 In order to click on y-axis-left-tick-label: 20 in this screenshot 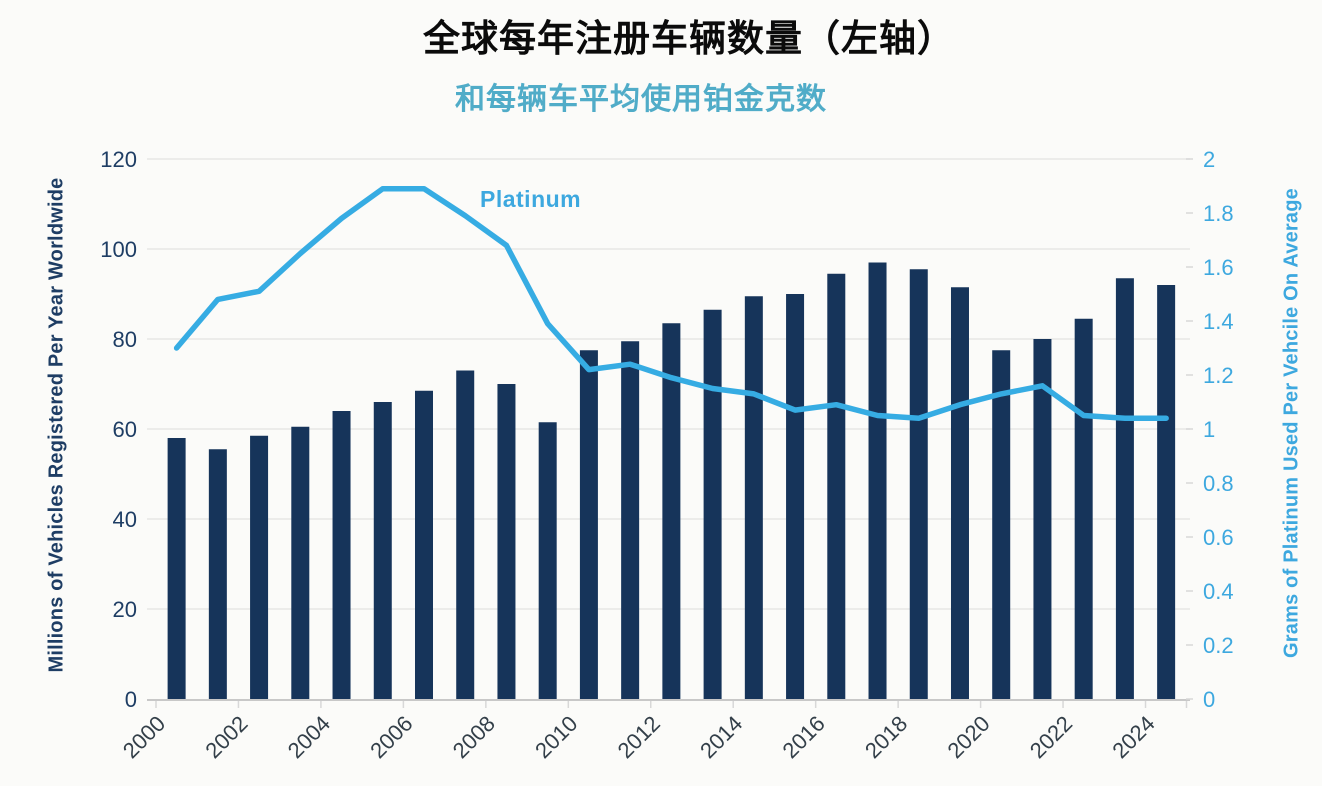, I will do `click(125, 609)`.